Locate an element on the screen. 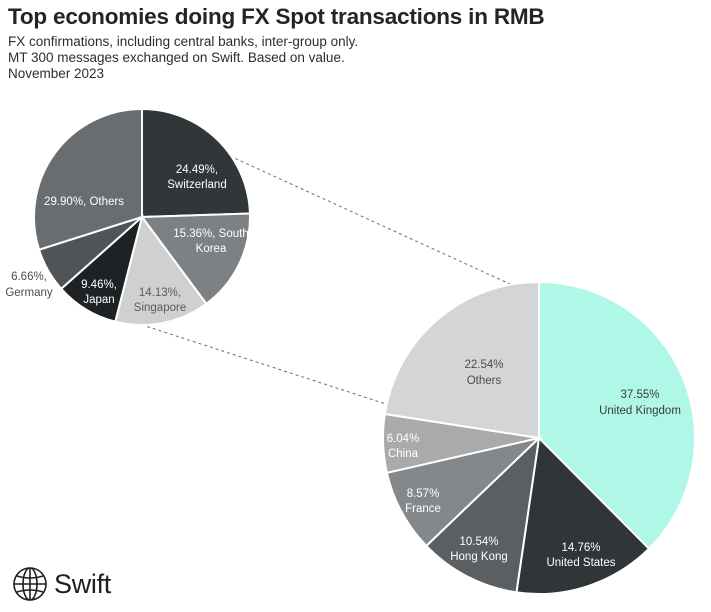  label-others-main-line-2: Others is located at coordinates (484, 381).